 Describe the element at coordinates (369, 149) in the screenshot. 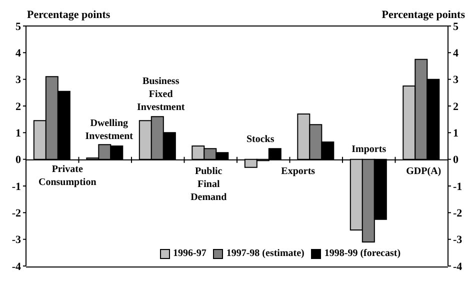

I see `x-tick-label: Imports` at that location.